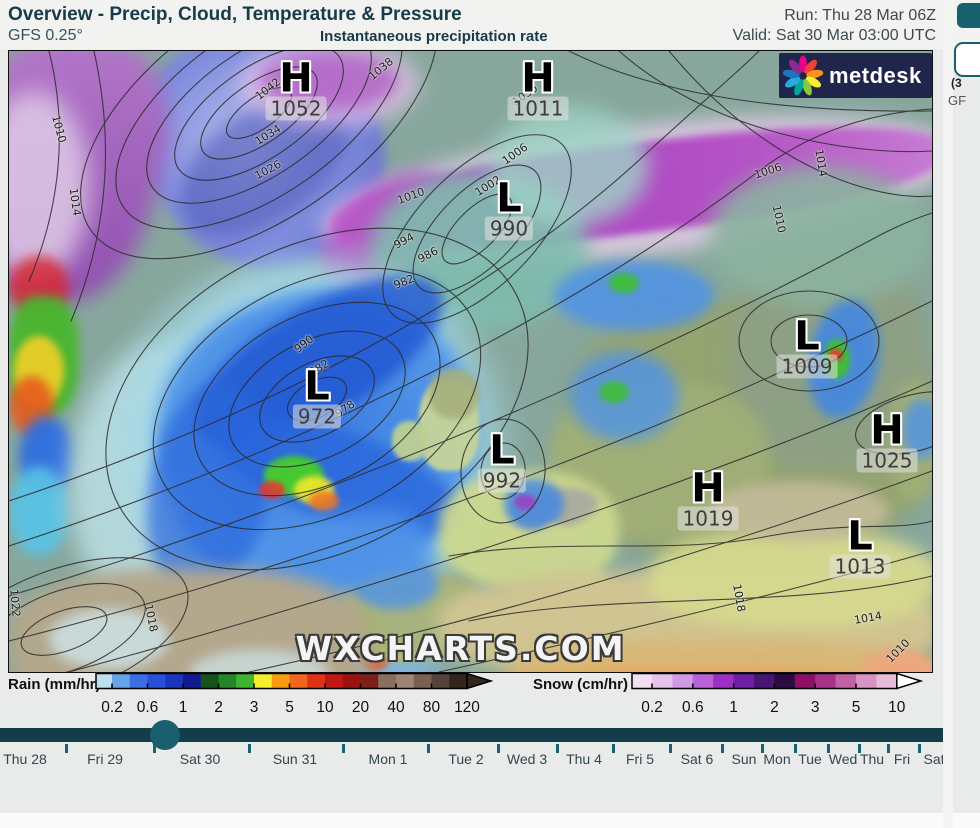  I want to click on timeline-label-tue: Tue, so click(810, 759).